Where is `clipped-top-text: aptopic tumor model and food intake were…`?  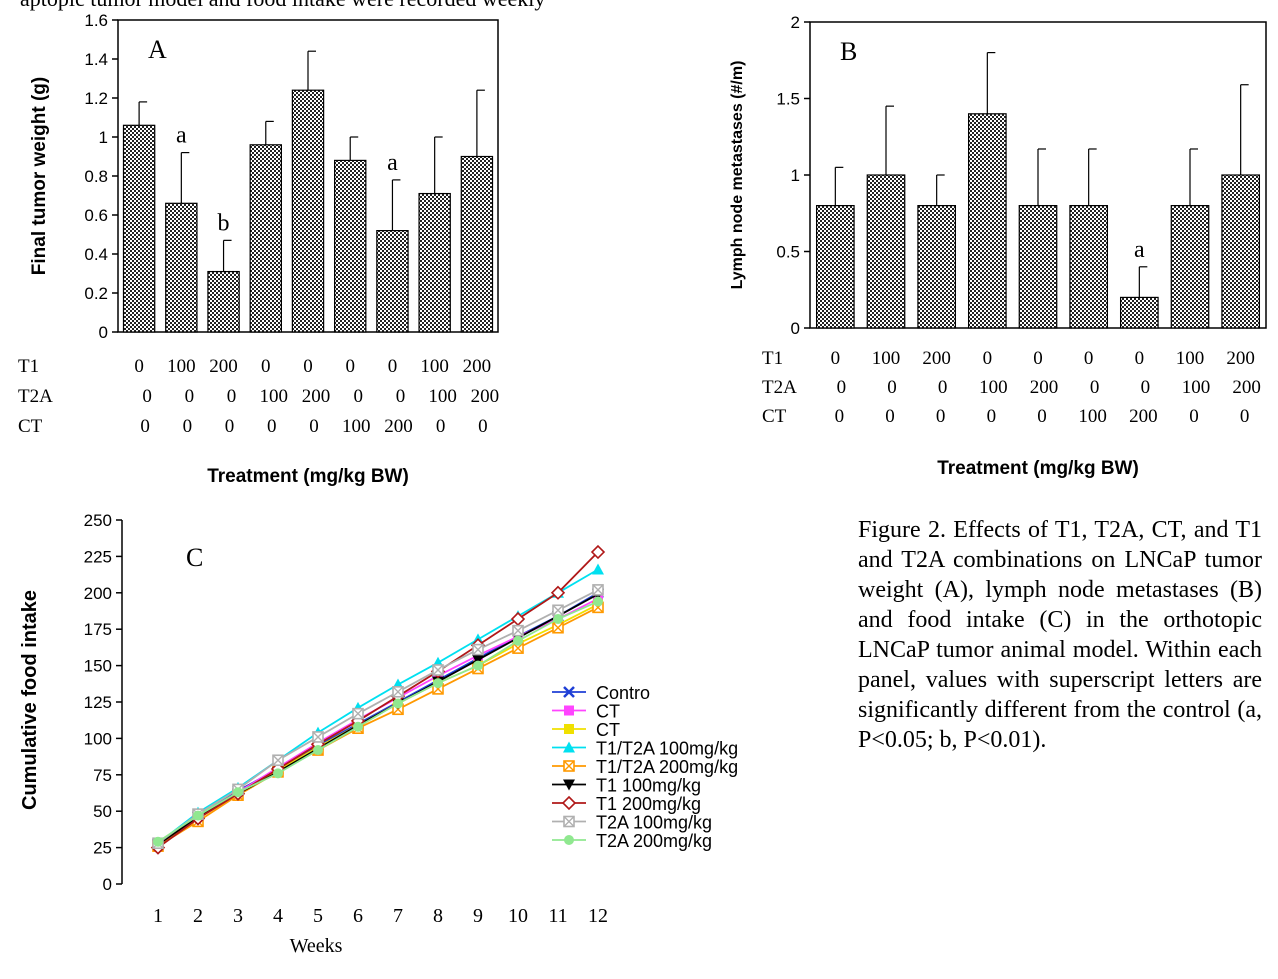
clipped-top-text: aptopic tumor model and food intake were… is located at coordinates (282, 6).